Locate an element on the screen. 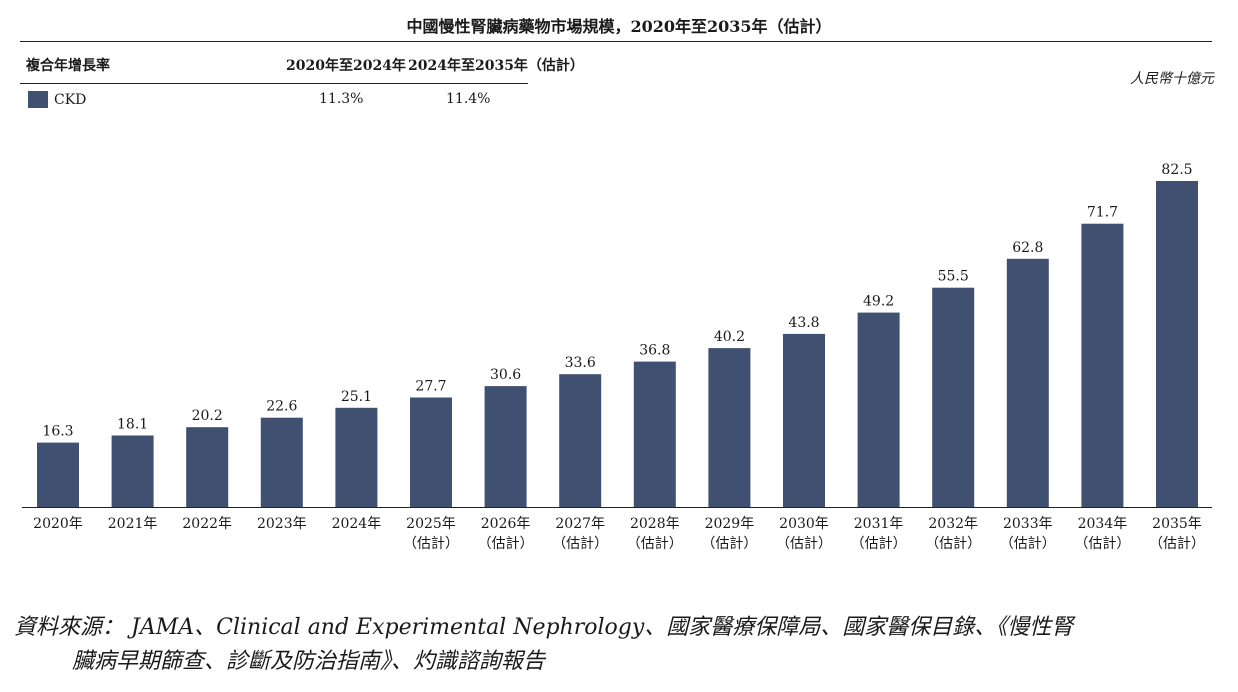 The height and width of the screenshot is (692, 1238). x-tick-label: 2031年 is located at coordinates (879, 524).